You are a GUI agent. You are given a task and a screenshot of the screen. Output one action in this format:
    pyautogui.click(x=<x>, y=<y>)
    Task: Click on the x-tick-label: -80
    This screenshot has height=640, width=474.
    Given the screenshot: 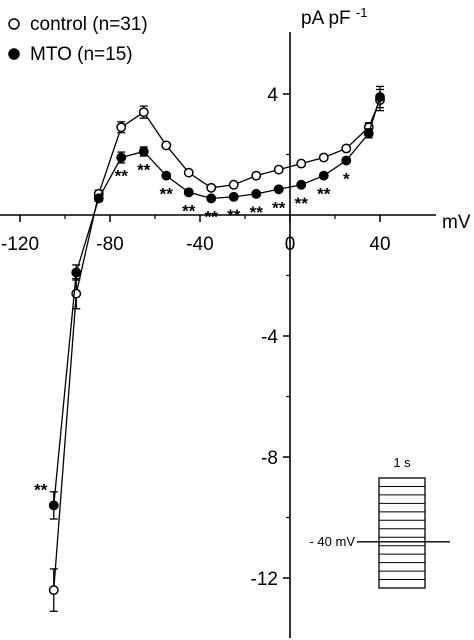 What is the action you would take?
    pyautogui.click(x=109, y=244)
    